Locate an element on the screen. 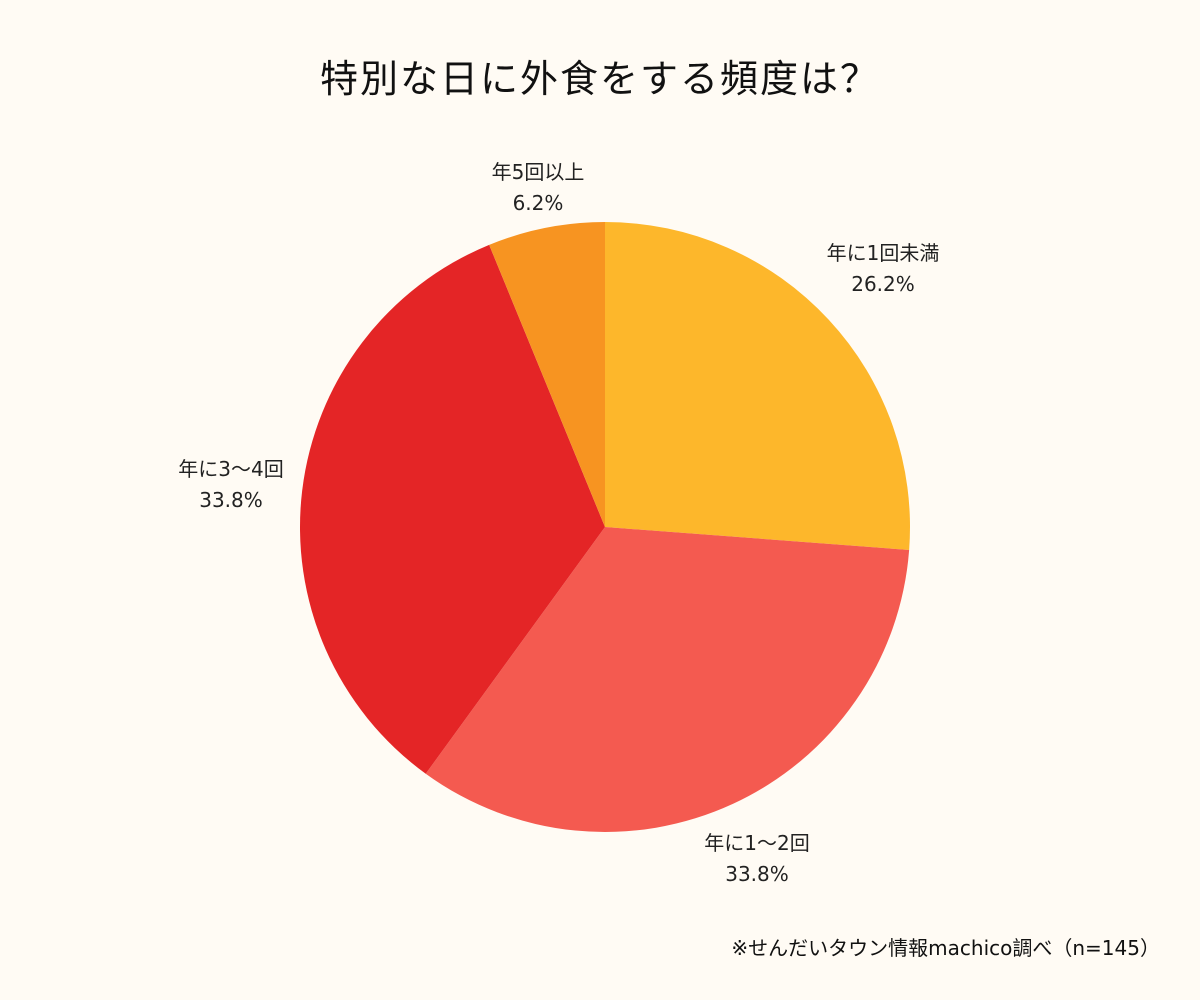  slice-label-name: 年に1〜2回 is located at coordinates (757, 843).